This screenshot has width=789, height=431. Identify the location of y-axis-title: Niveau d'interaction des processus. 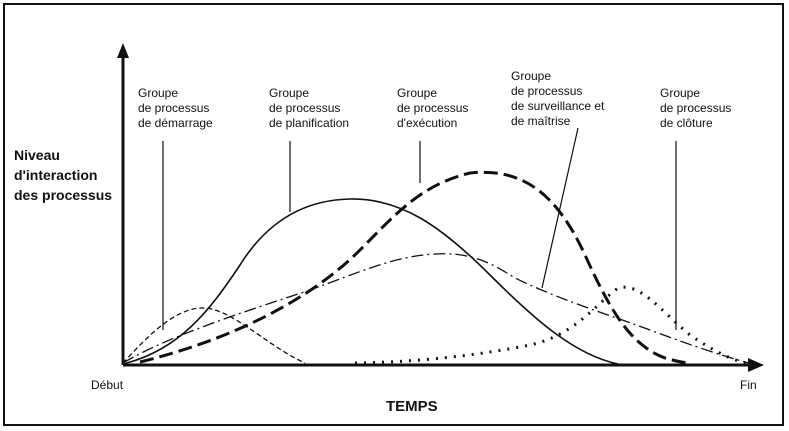
(63, 175).